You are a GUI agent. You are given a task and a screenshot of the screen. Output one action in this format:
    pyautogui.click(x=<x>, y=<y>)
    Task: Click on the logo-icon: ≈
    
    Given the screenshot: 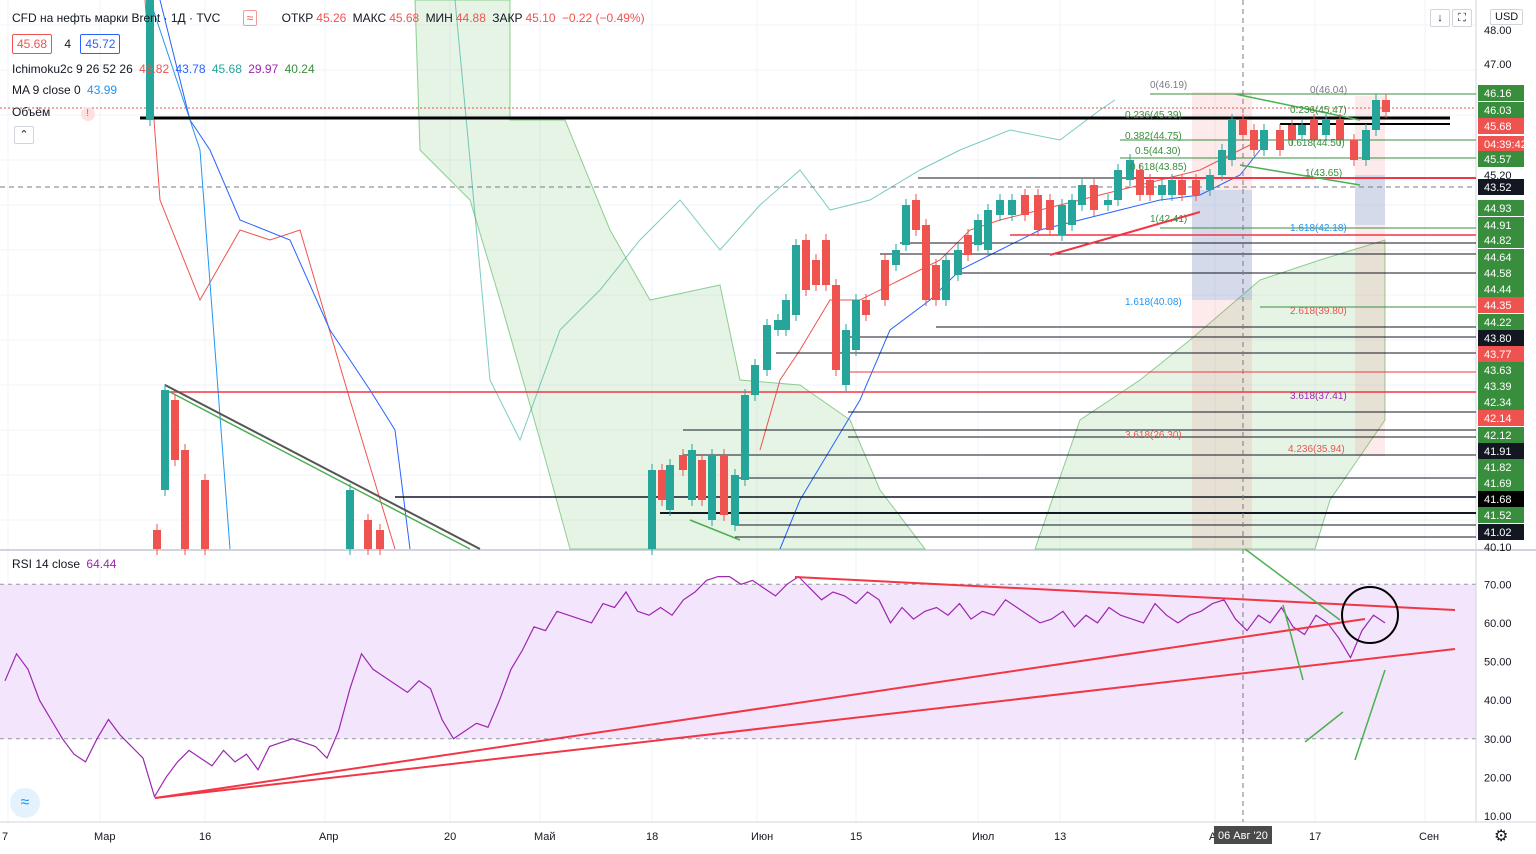 What is the action you would take?
    pyautogui.click(x=25, y=803)
    